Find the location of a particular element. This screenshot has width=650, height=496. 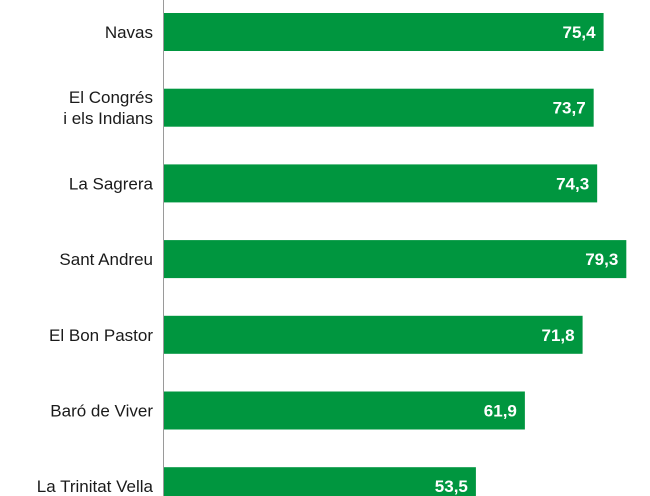

category-label-5: Baró de Viver is located at coordinates (101, 411).